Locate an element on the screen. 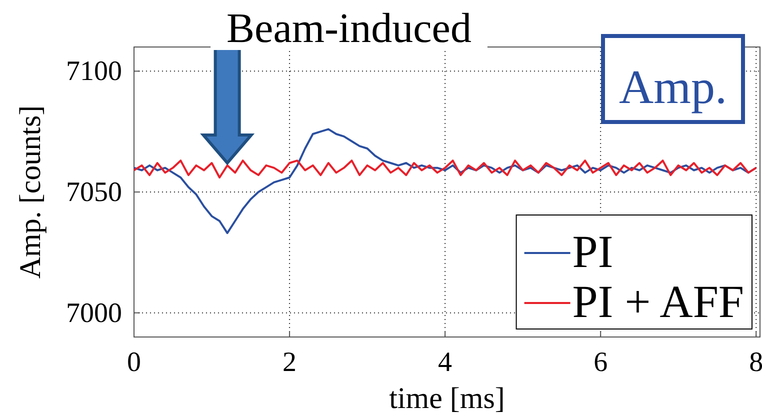 This screenshot has height=417, width=762. legend-label: PI + AFF is located at coordinates (658, 301).